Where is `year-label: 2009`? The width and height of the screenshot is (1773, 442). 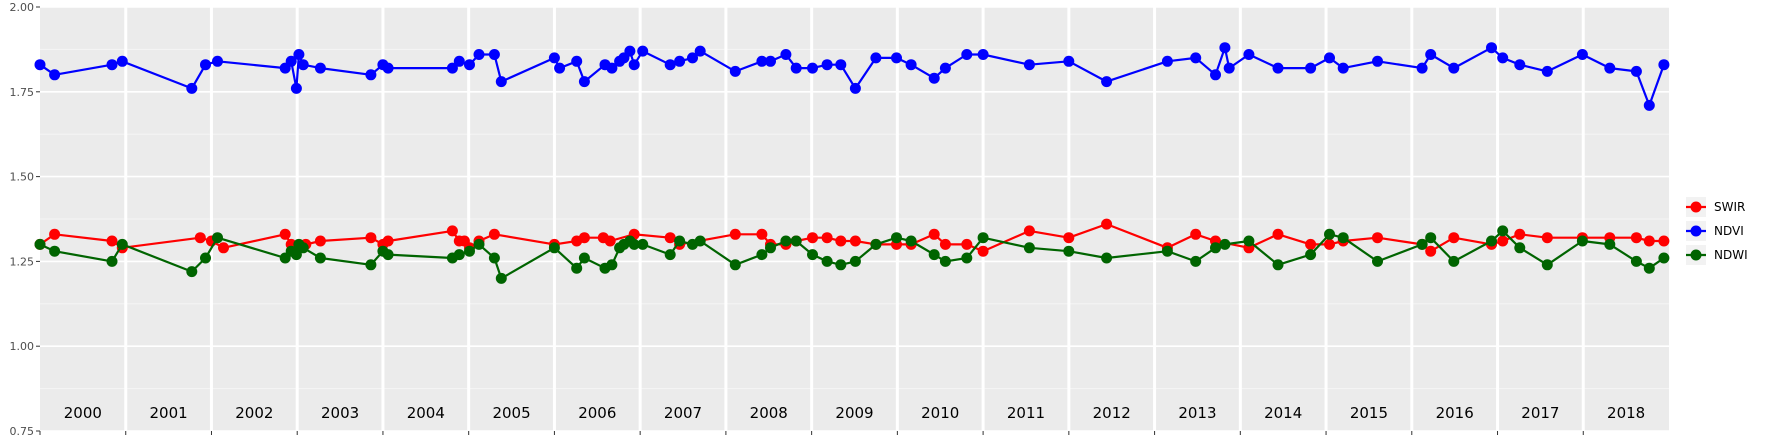
year-label: 2009 is located at coordinates (854, 413).